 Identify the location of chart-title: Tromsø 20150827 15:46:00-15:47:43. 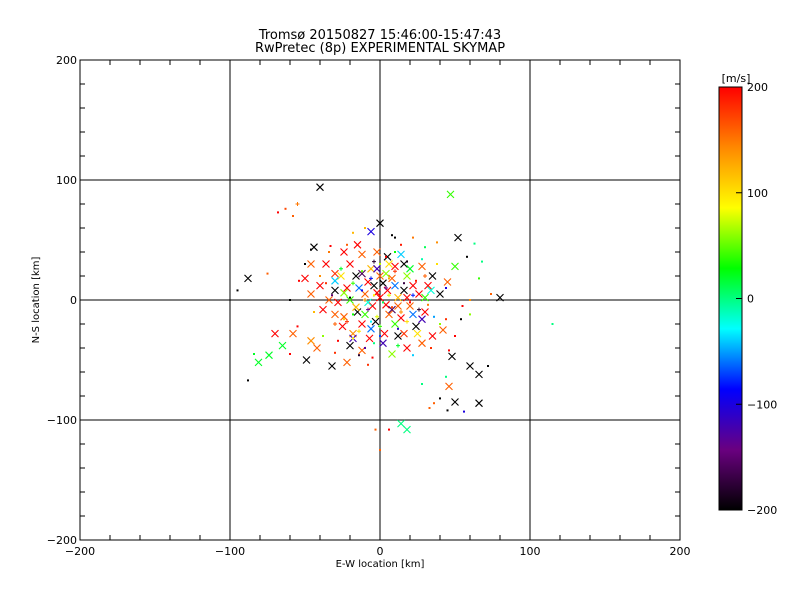
(379, 35).